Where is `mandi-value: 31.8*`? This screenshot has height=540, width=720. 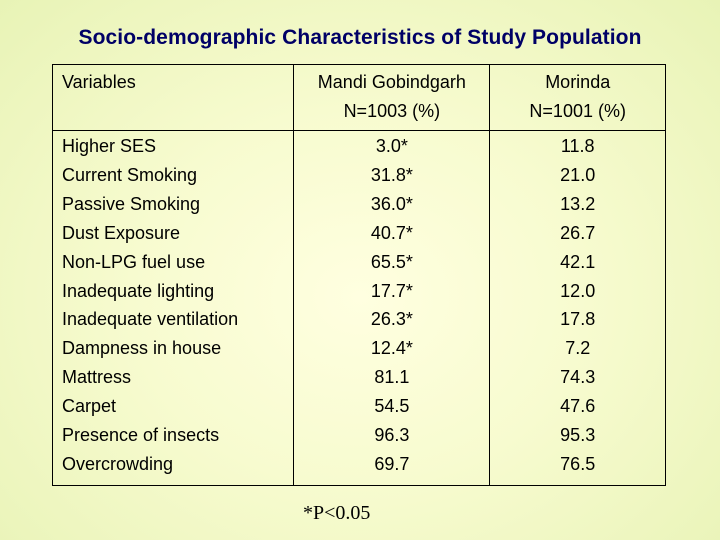 mandi-value: 31.8* is located at coordinates (391, 174).